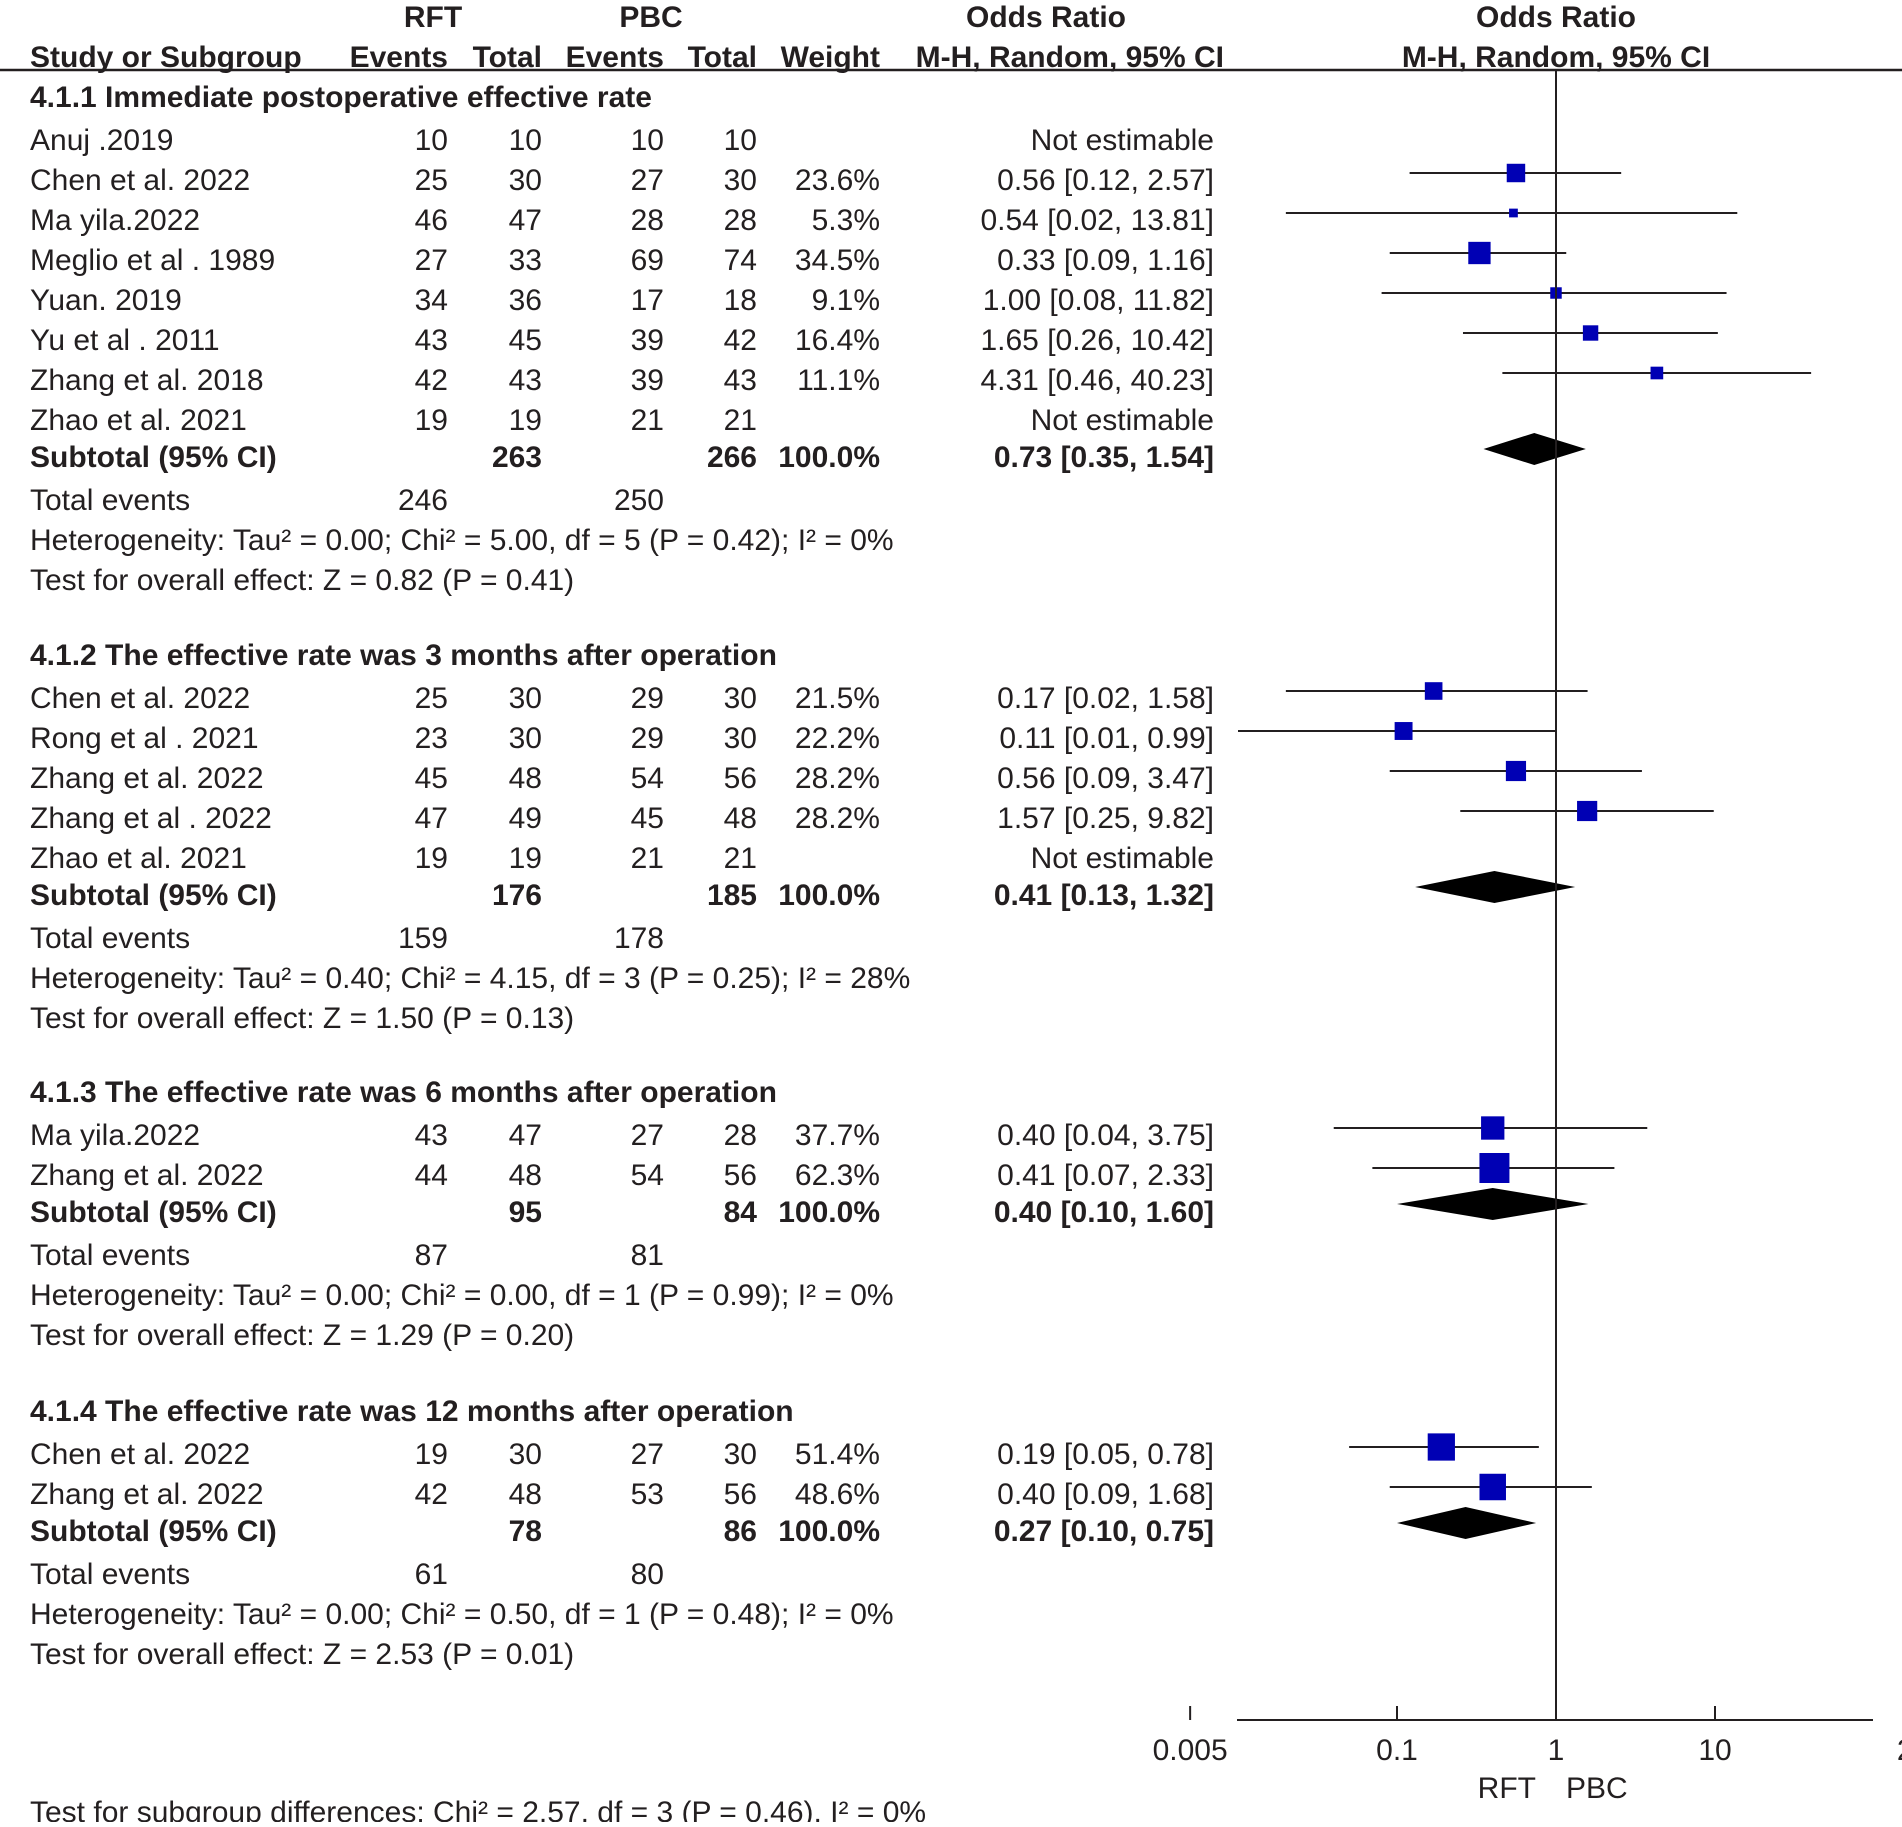 Image resolution: width=1902 pixels, height=1827 pixels. I want to click on total-events-row: Total events 87 81, so click(347, 1255).